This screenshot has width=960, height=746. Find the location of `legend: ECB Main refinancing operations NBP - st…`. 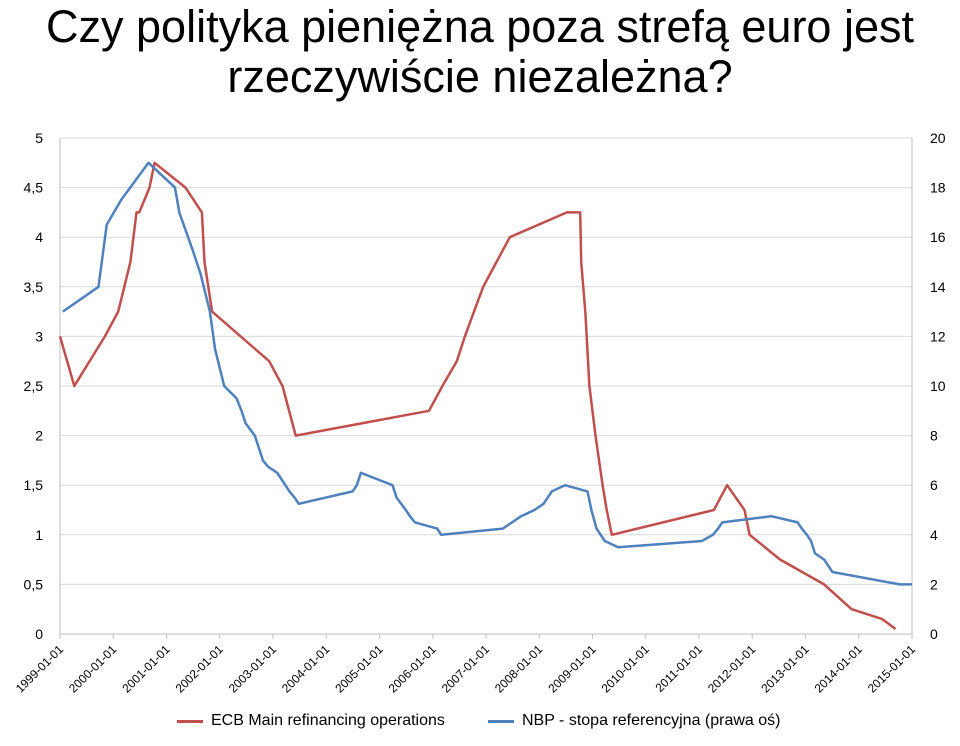

legend: ECB Main refinancing operations NBP - st… is located at coordinates (480, 721).